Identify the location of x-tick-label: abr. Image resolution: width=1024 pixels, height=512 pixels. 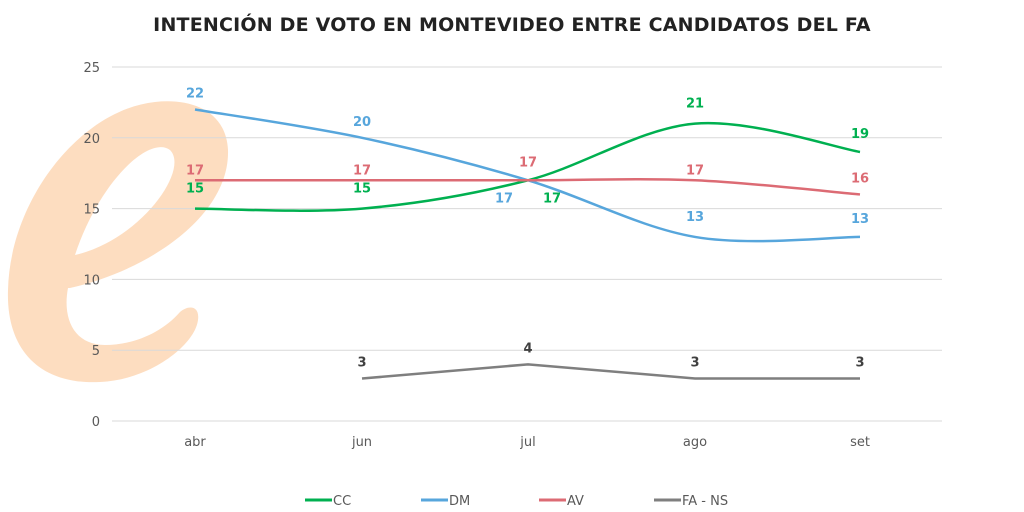
(195, 442).